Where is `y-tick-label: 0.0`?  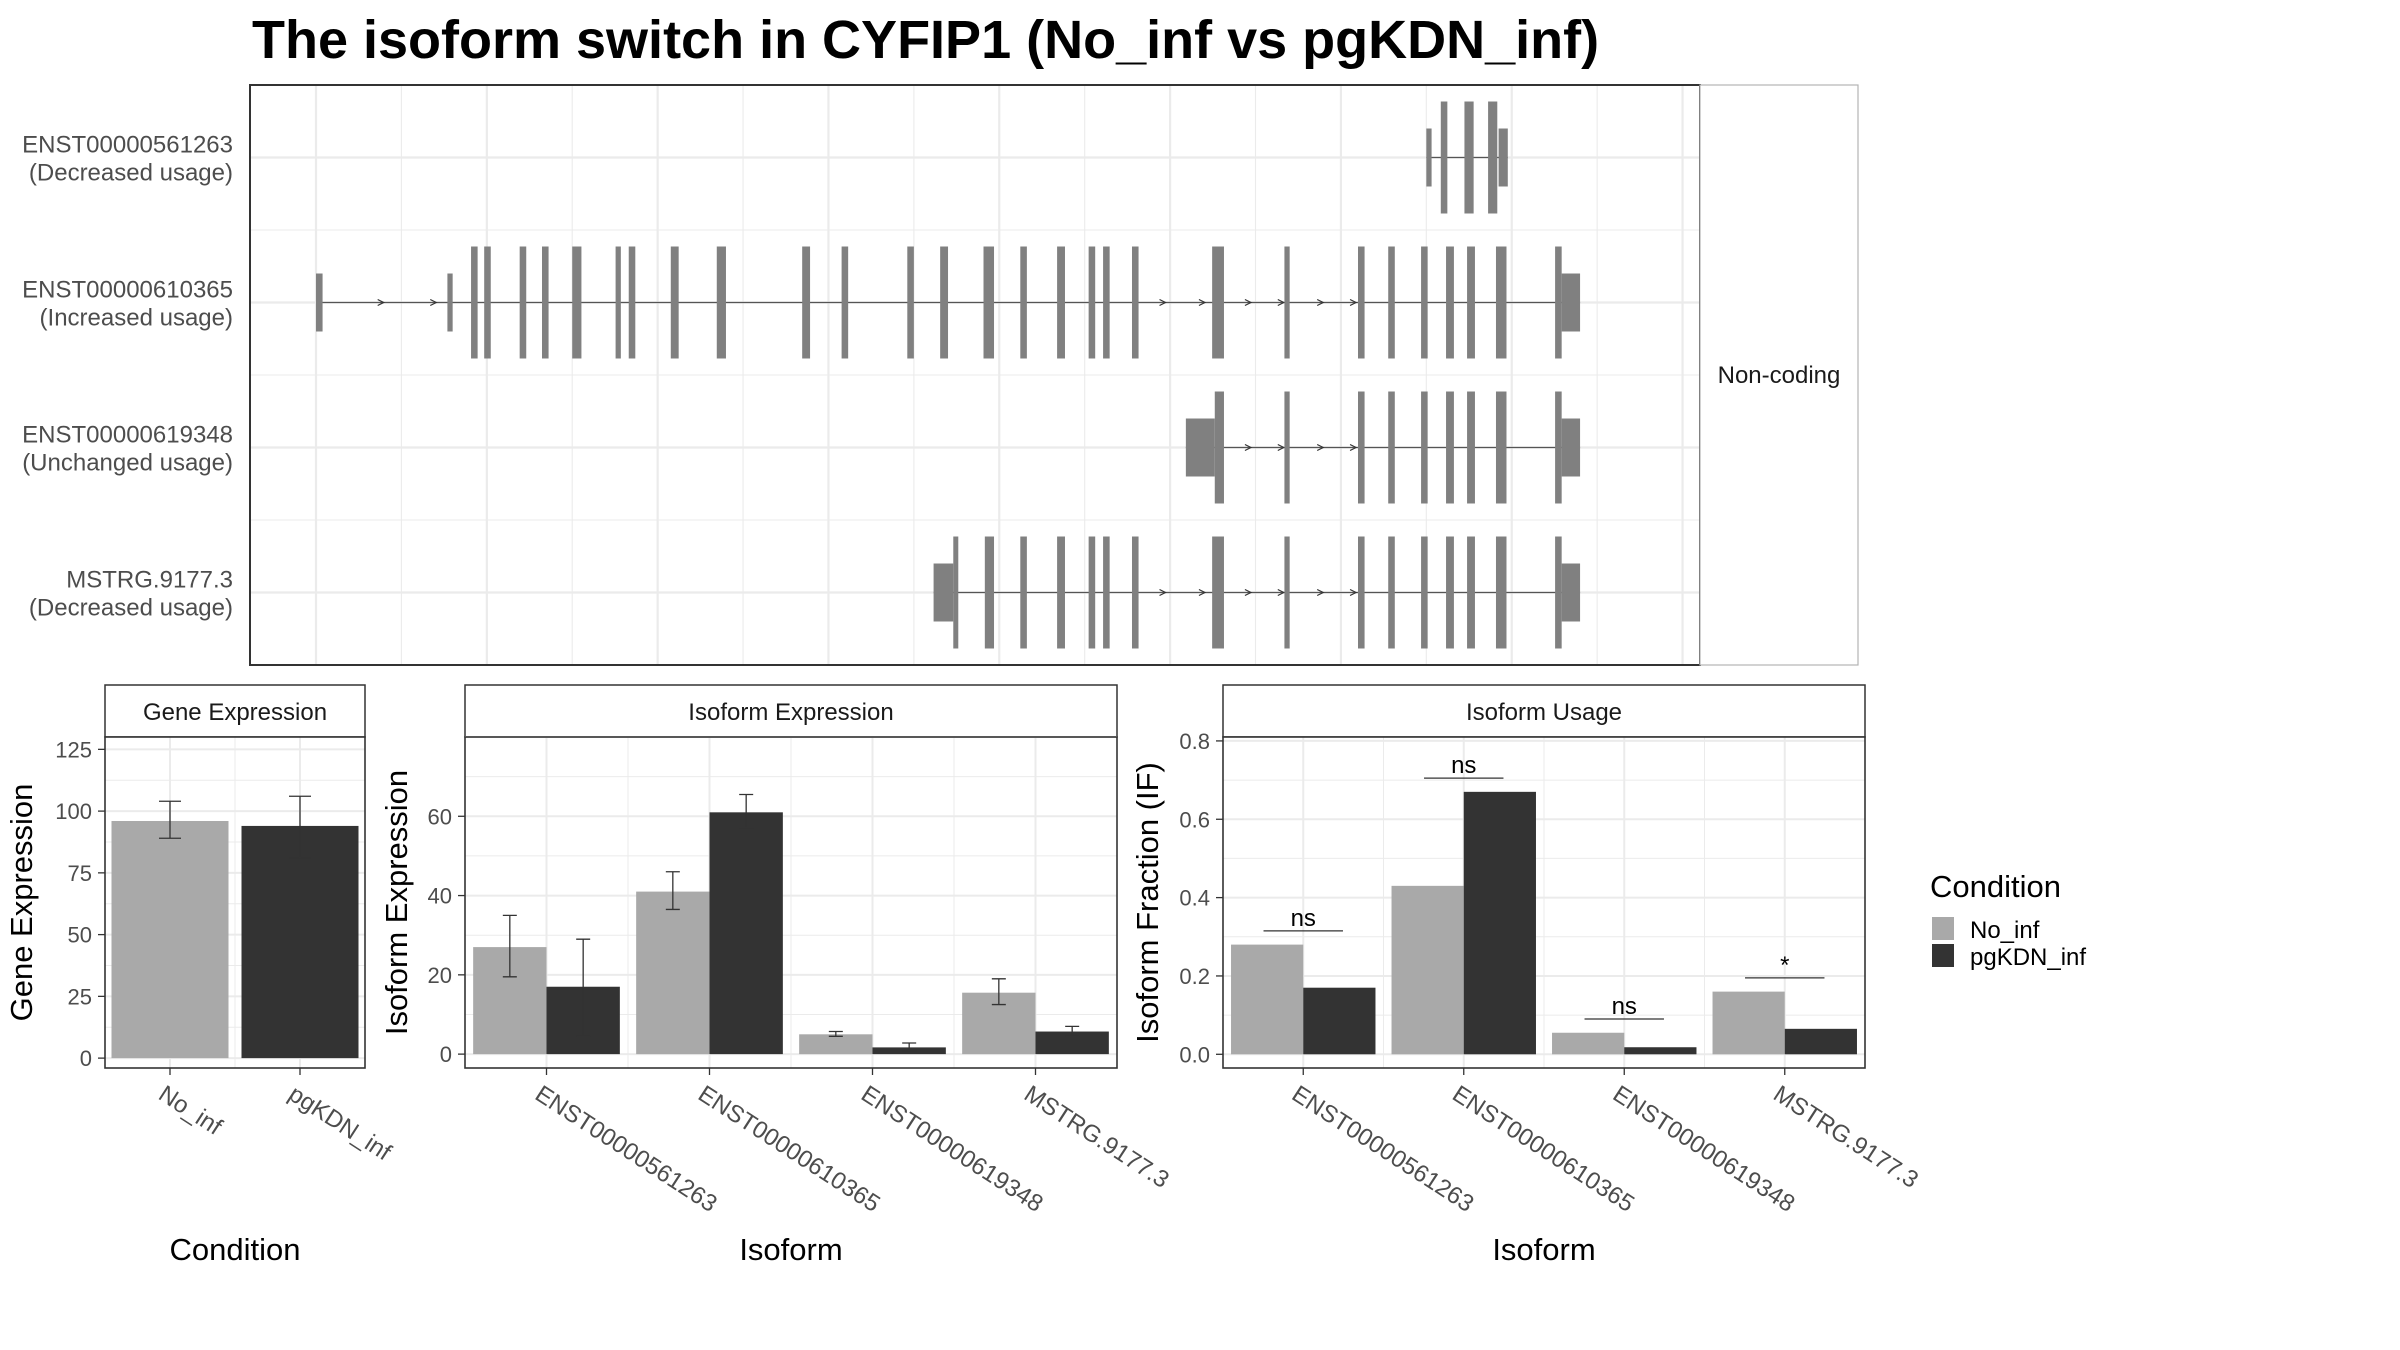
y-tick-label: 0.0 is located at coordinates (1194, 1054).